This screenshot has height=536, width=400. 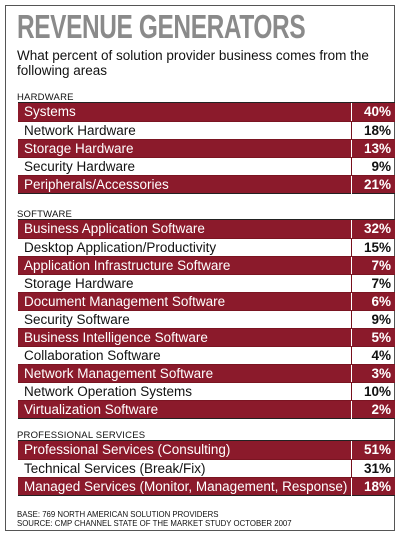 What do you see at coordinates (373, 229) in the screenshot?
I see `row-value: 32%` at bounding box center [373, 229].